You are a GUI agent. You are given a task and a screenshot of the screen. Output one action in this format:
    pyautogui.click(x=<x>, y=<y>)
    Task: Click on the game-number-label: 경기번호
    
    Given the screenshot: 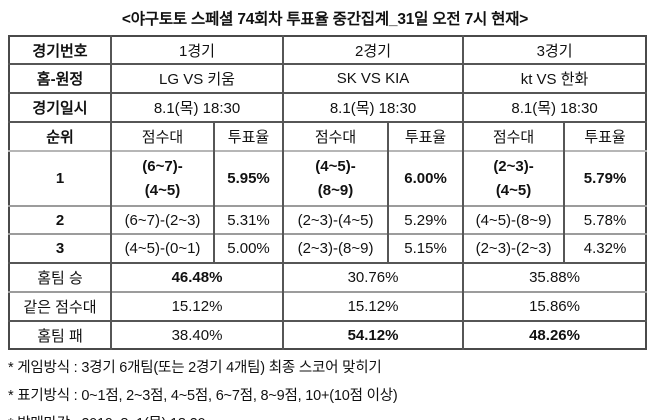 What is the action you would take?
    pyautogui.click(x=60, y=51)
    